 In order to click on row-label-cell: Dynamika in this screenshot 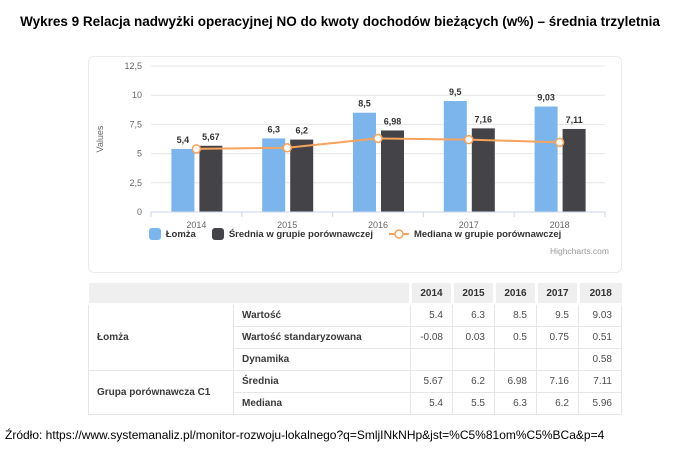, I will do `click(322, 359)`.